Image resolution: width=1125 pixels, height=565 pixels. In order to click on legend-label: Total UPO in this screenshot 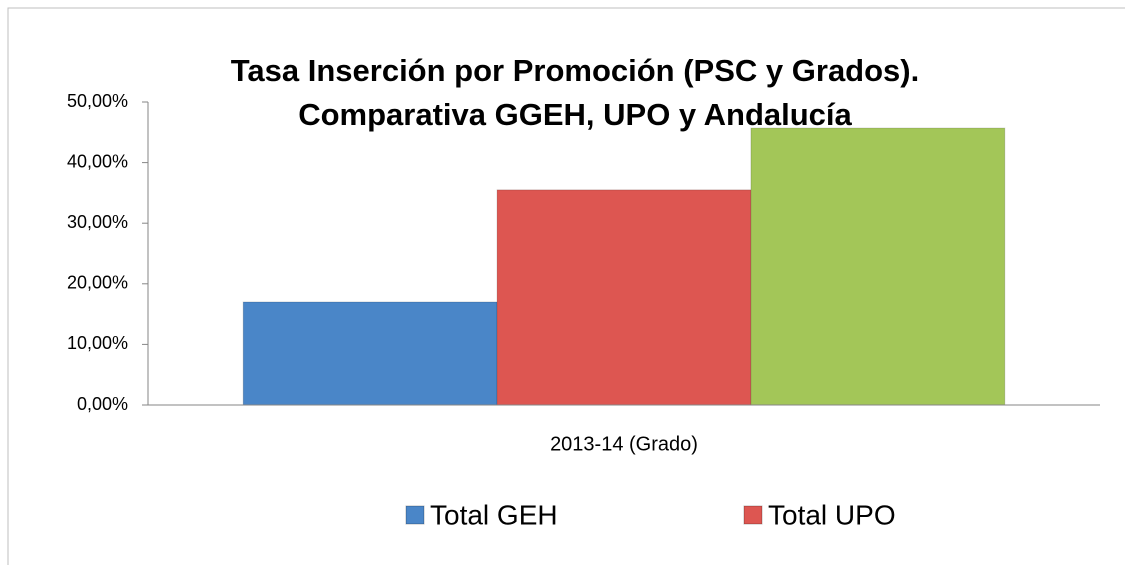, I will do `click(832, 514)`.